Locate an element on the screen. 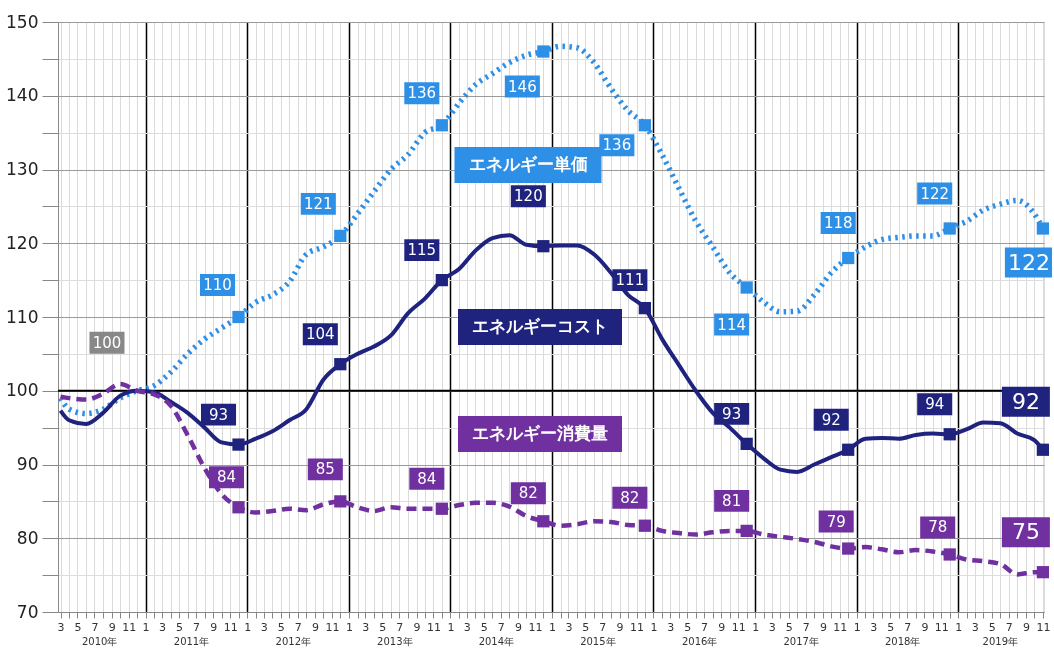  x2-tick-label: 2015年 is located at coordinates (598, 641).